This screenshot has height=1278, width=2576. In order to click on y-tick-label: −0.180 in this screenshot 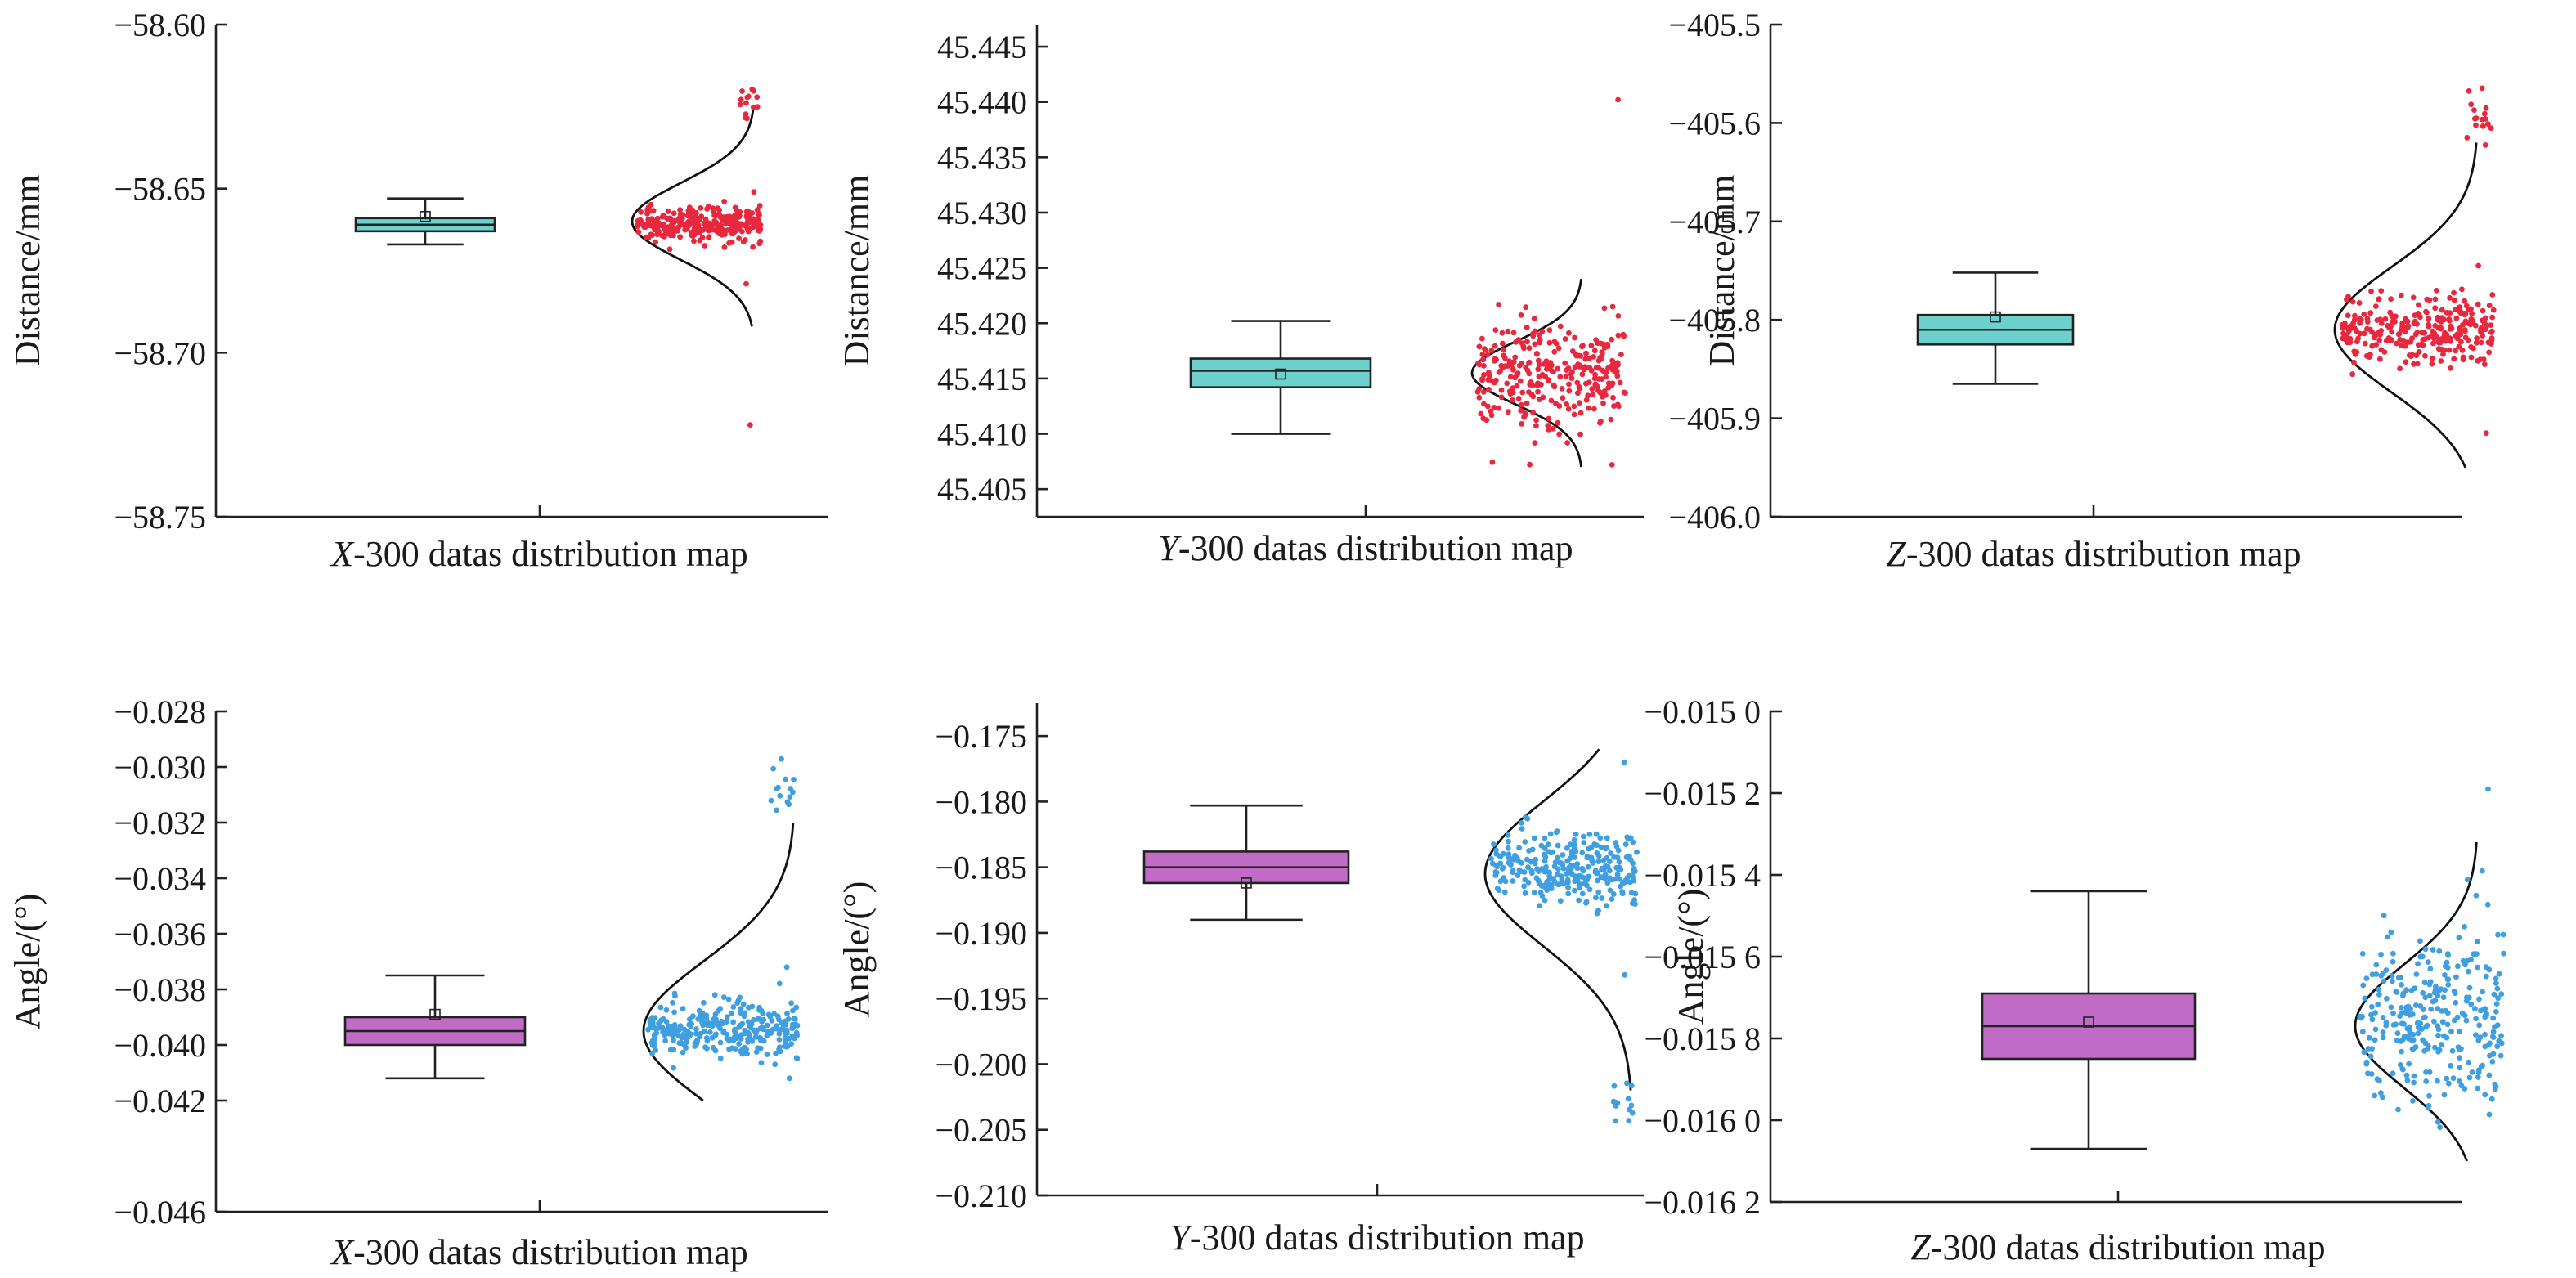, I will do `click(981, 801)`.